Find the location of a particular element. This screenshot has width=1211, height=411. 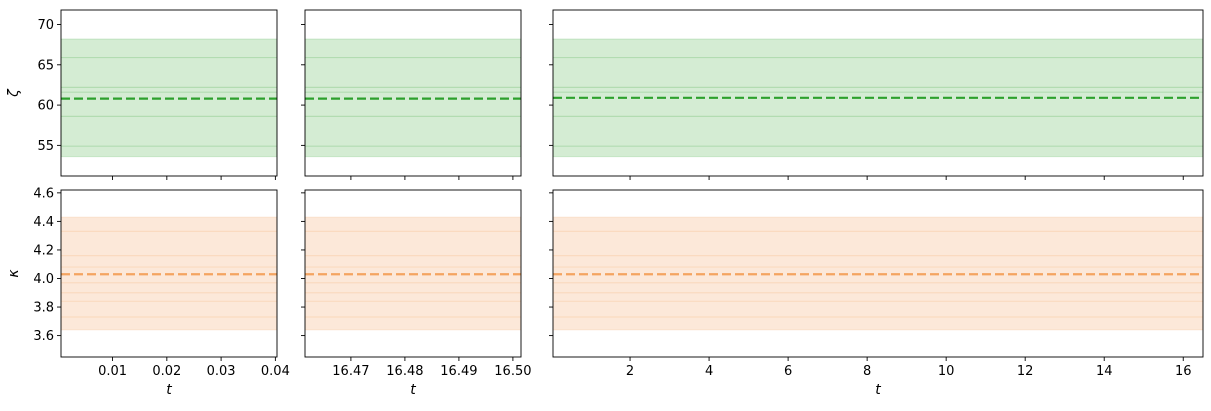

x-tick-label: 6 is located at coordinates (788, 371).